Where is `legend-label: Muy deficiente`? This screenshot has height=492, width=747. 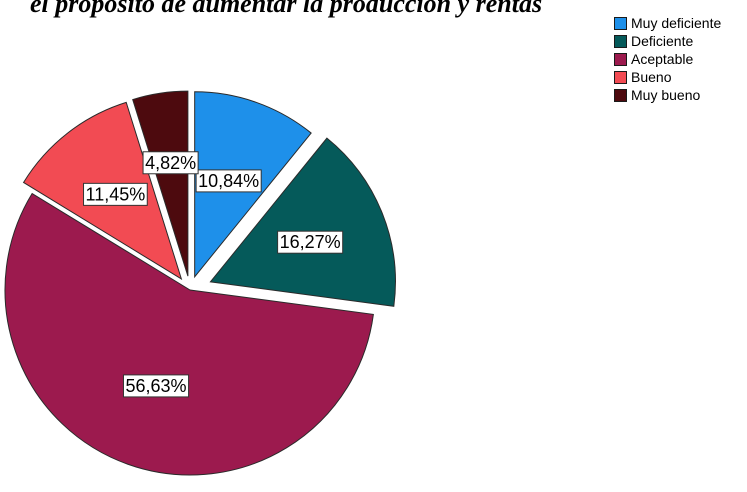 legend-label: Muy deficiente is located at coordinates (676, 23).